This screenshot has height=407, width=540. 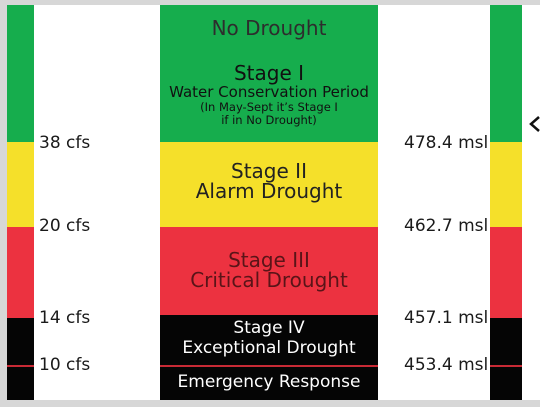 What do you see at coordinates (269, 191) in the screenshot?
I see `stage2-subtitle: Alarm Drought` at bounding box center [269, 191].